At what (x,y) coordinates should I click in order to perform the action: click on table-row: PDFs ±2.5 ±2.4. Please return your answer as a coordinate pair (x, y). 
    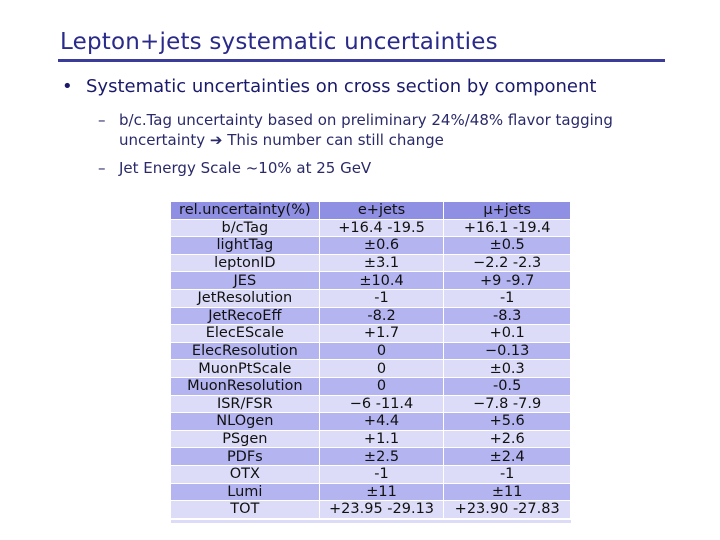
    Looking at the image, I should click on (371, 456).